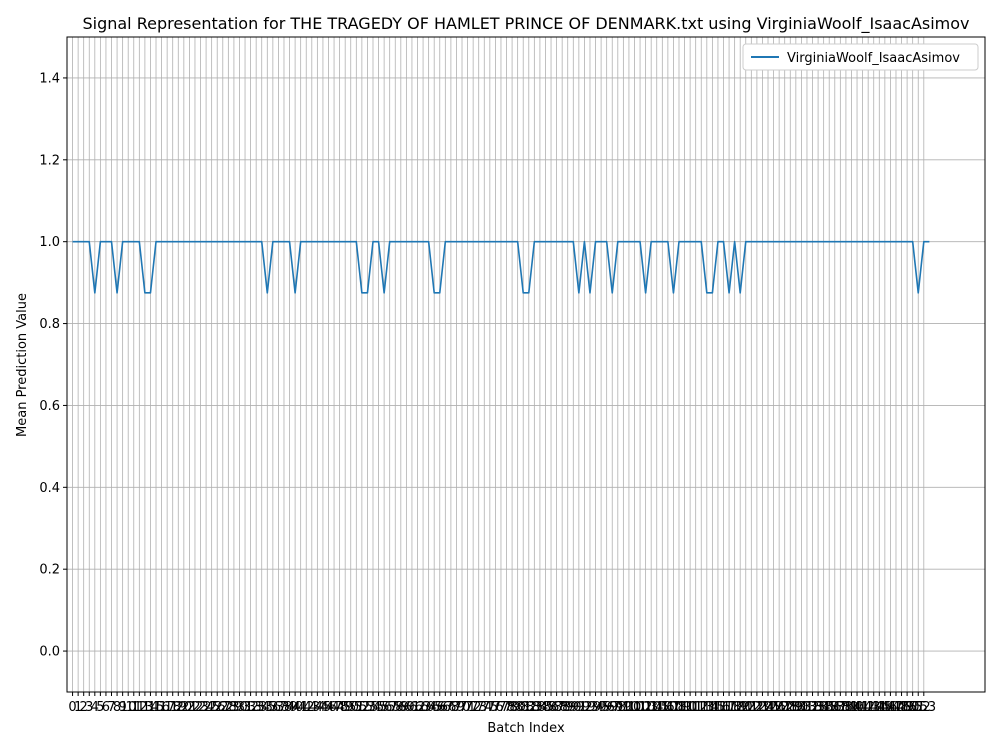  Describe the element at coordinates (756, 707) in the screenshot. I see `x-tick-label: 123` at that location.